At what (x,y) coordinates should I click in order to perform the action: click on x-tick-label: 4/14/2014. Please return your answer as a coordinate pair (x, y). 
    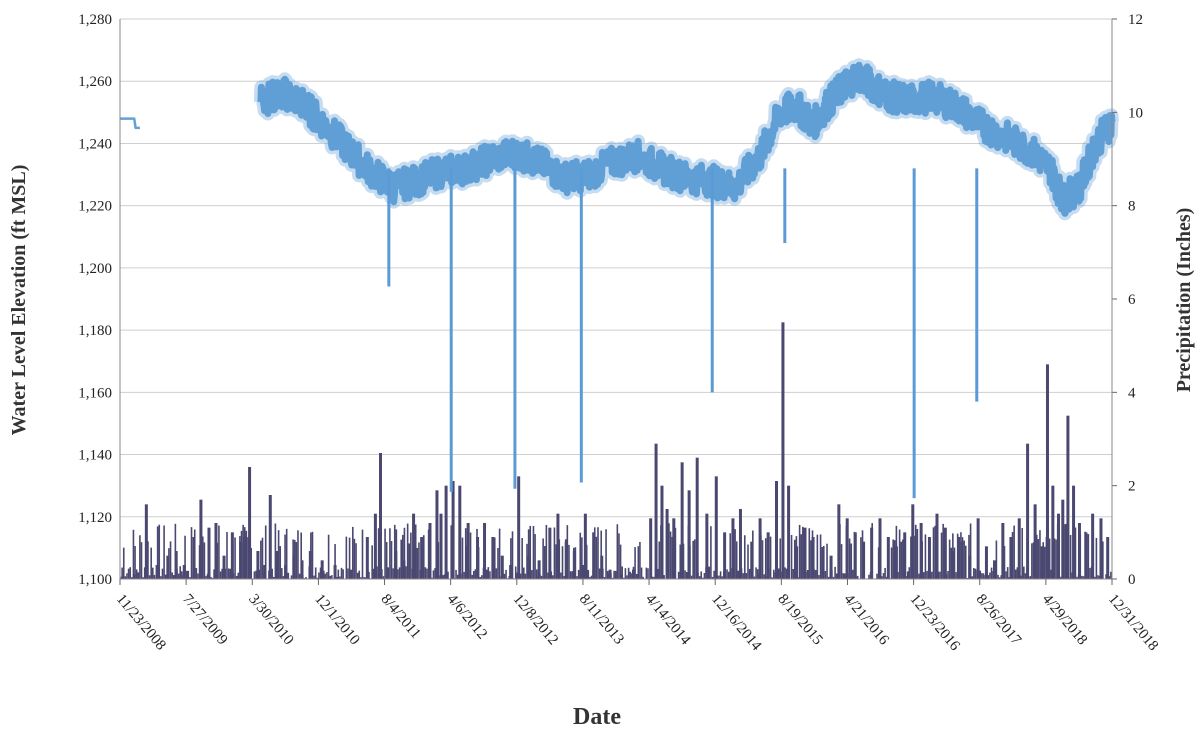
    Looking at the image, I should click on (668, 619).